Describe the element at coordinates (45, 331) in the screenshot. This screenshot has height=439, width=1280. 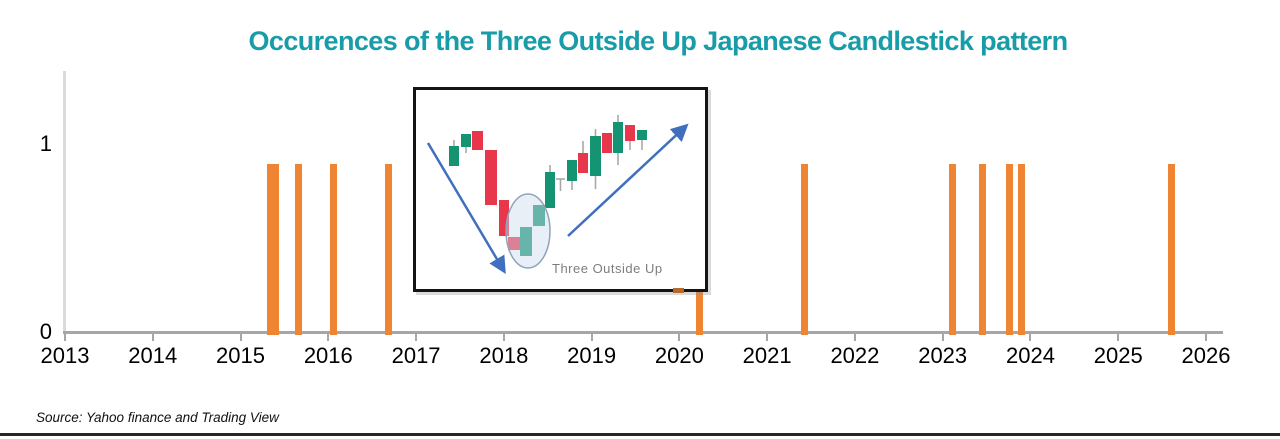
I see `y-tick-label: 0` at that location.